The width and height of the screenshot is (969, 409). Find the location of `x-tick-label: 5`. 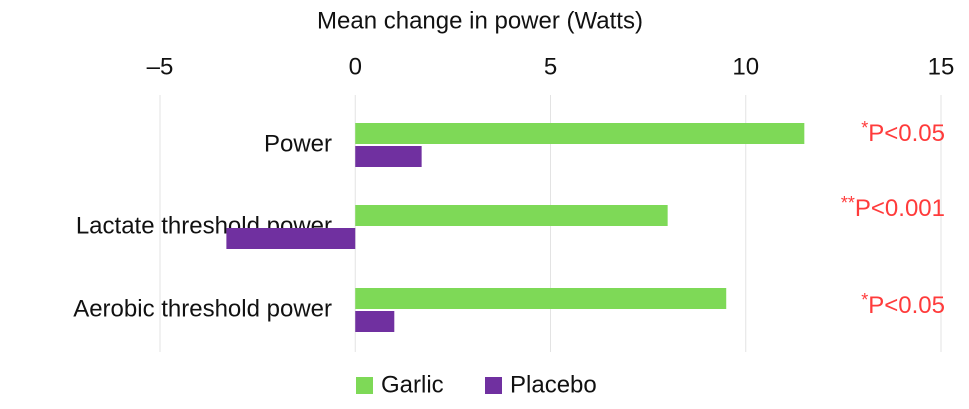

x-tick-label: 5 is located at coordinates (550, 66).